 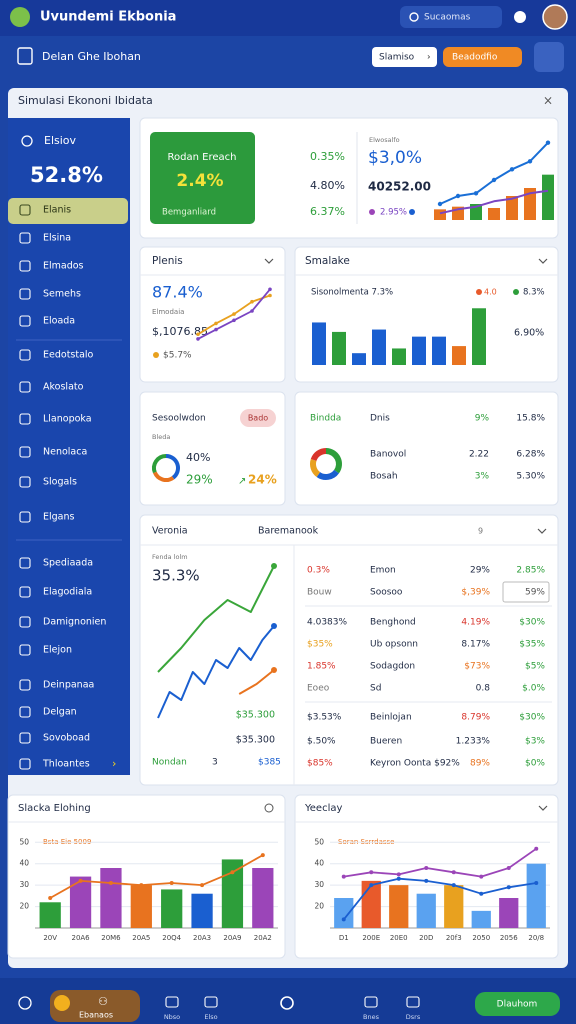 I want to click on button-label: Beadodfio, so click(x=475, y=58).